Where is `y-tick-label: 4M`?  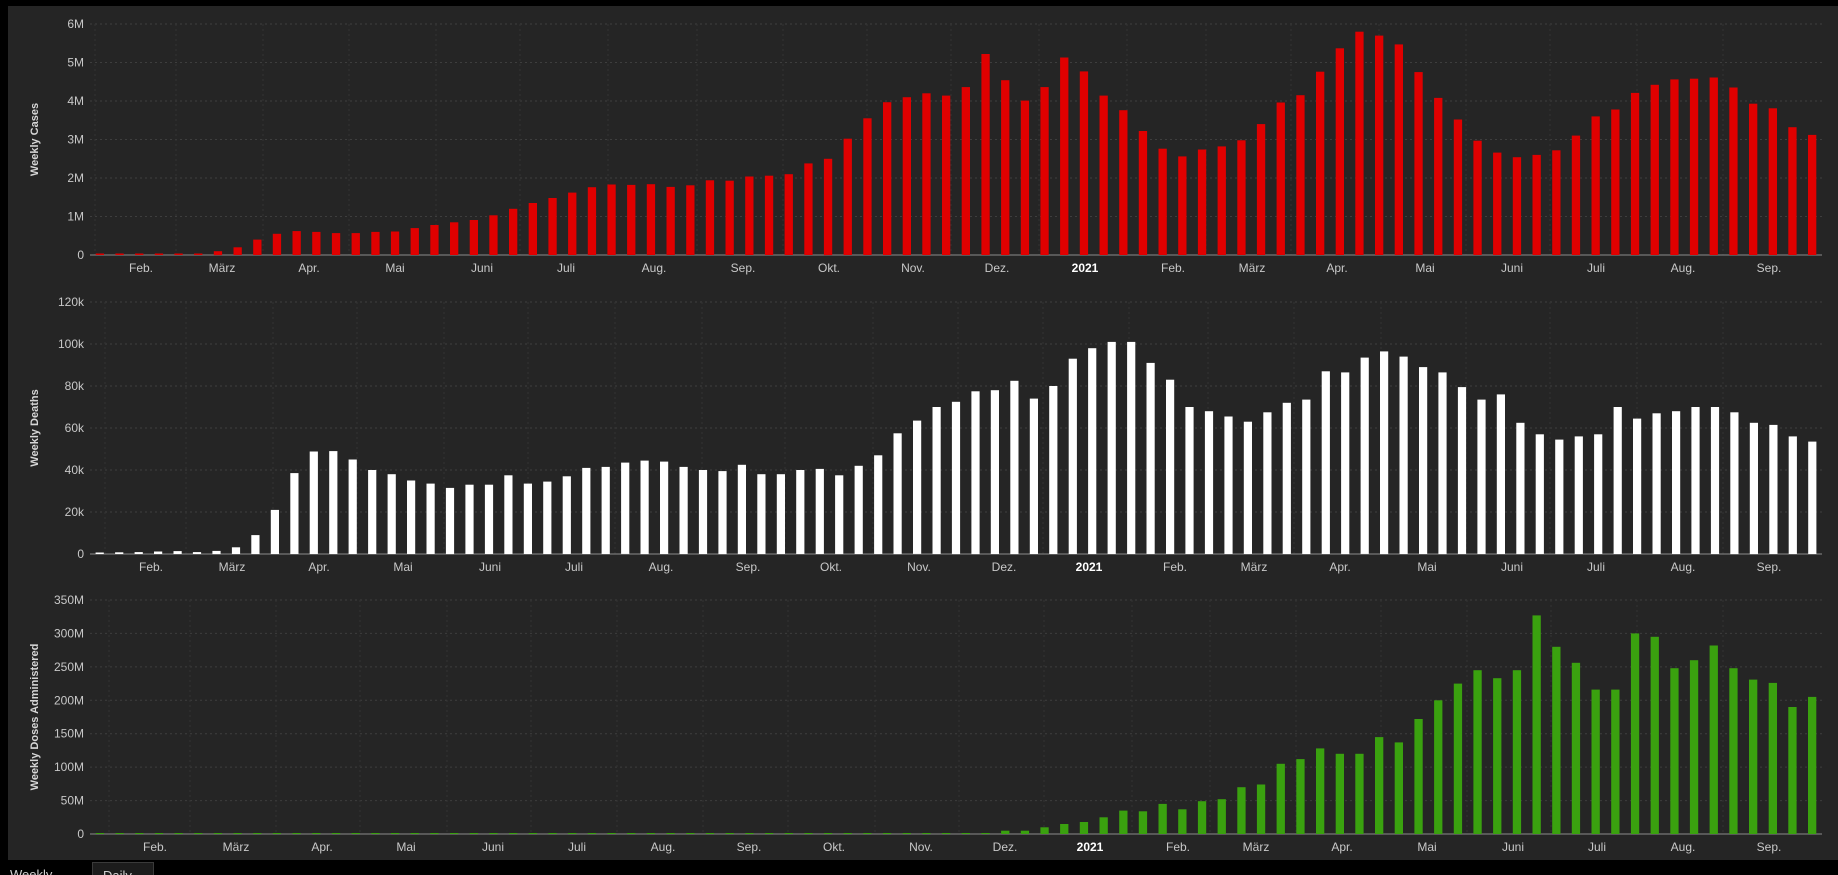
y-tick-label: 4M is located at coordinates (75, 101).